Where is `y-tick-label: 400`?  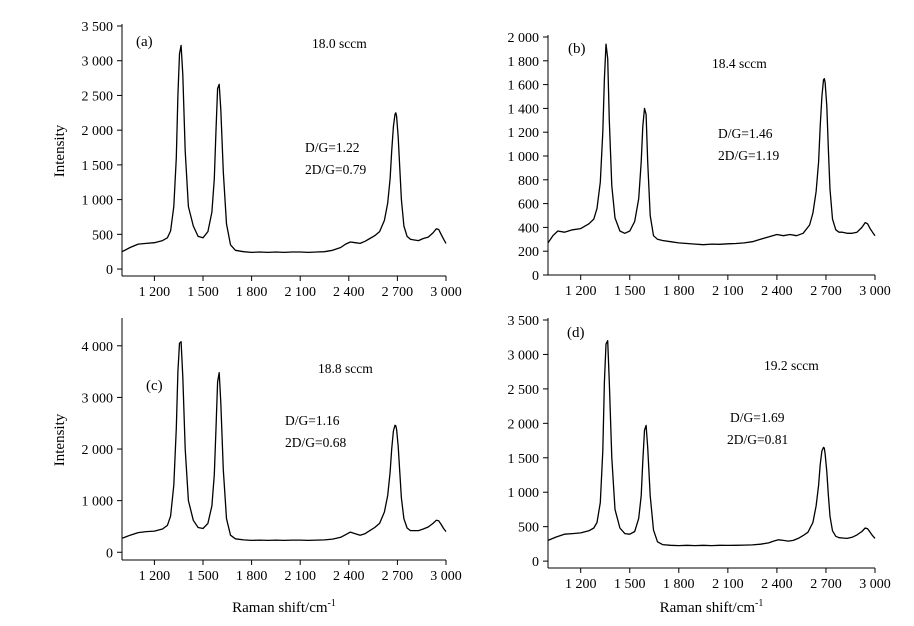
y-tick-label: 400 is located at coordinates (528, 228).